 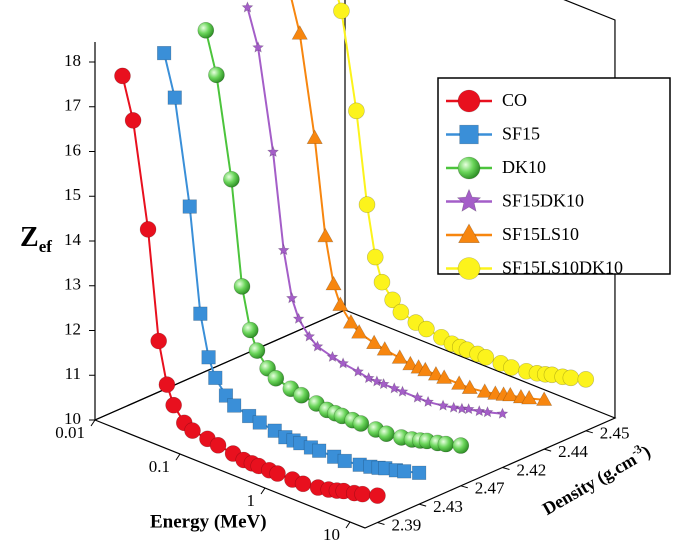 I want to click on x-tick-label: 1, so click(x=251, y=500).